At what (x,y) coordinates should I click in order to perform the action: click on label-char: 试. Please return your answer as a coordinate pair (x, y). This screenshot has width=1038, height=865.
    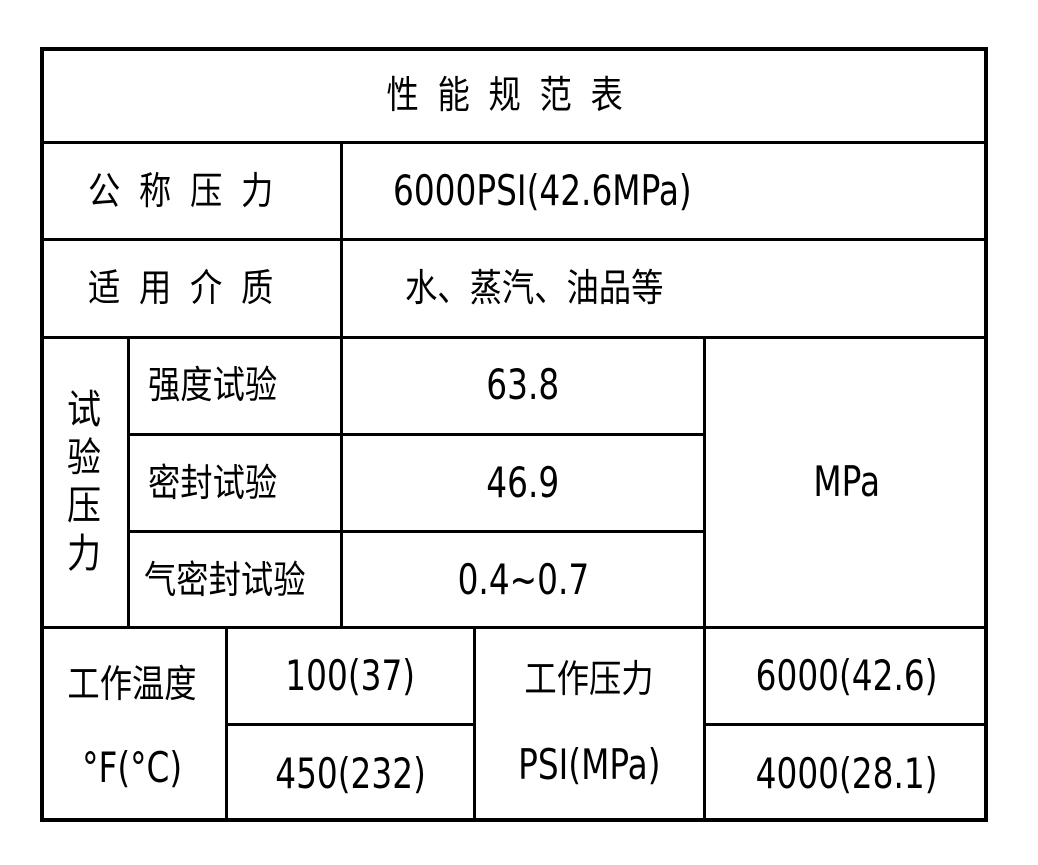
    Looking at the image, I should click on (83, 410).